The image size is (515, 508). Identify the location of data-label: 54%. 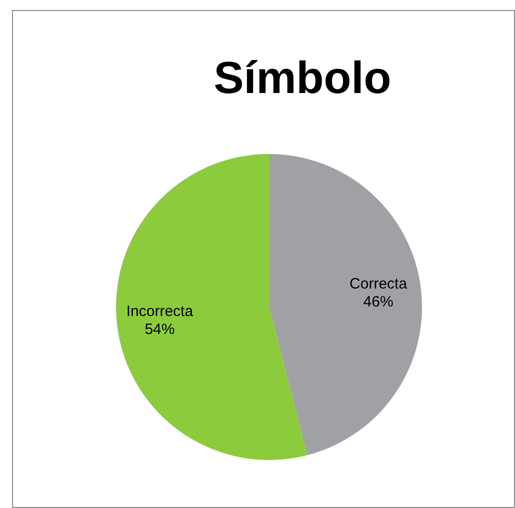
(159, 329).